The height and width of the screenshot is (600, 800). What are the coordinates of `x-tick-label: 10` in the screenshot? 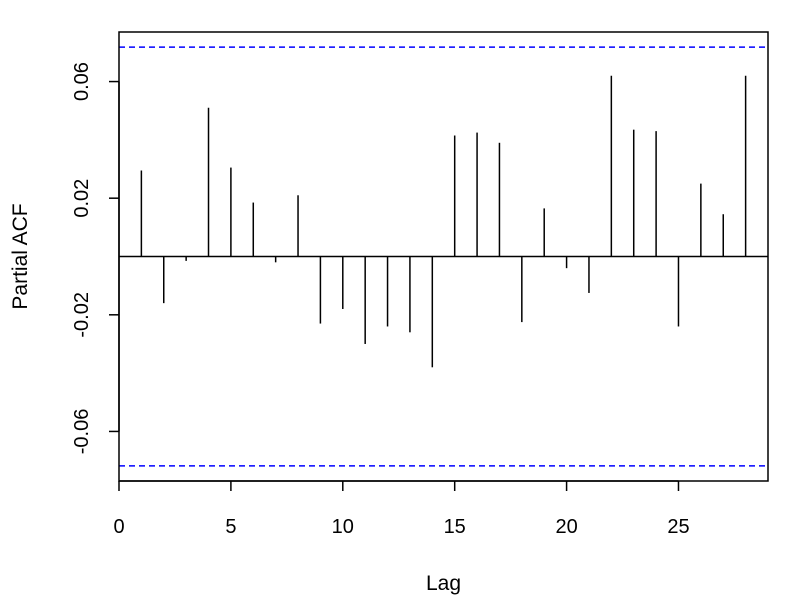 It's located at (343, 527).